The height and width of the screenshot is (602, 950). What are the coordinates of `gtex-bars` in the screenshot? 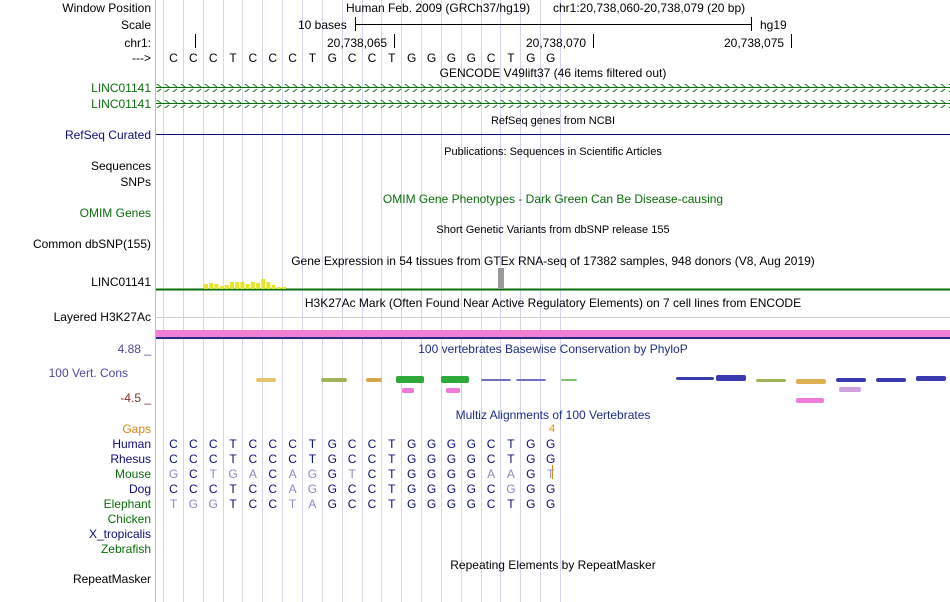 It's located at (245, 284).